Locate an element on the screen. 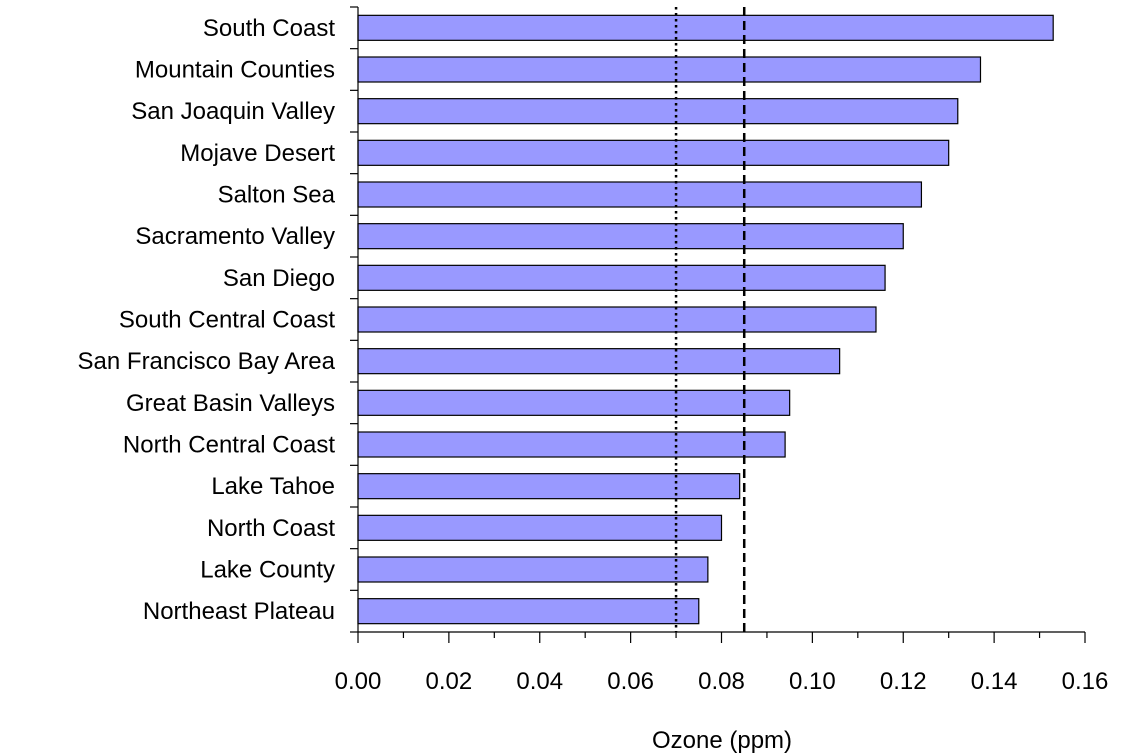 The width and height of the screenshot is (1124, 756). category-label: South Central Coast is located at coordinates (227, 320).